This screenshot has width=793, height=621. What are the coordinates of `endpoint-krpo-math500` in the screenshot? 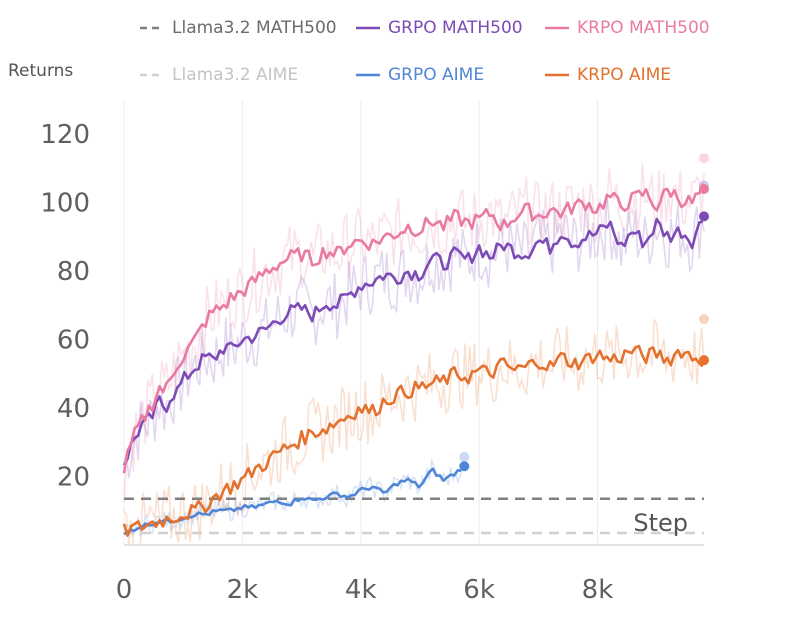 It's located at (704, 189).